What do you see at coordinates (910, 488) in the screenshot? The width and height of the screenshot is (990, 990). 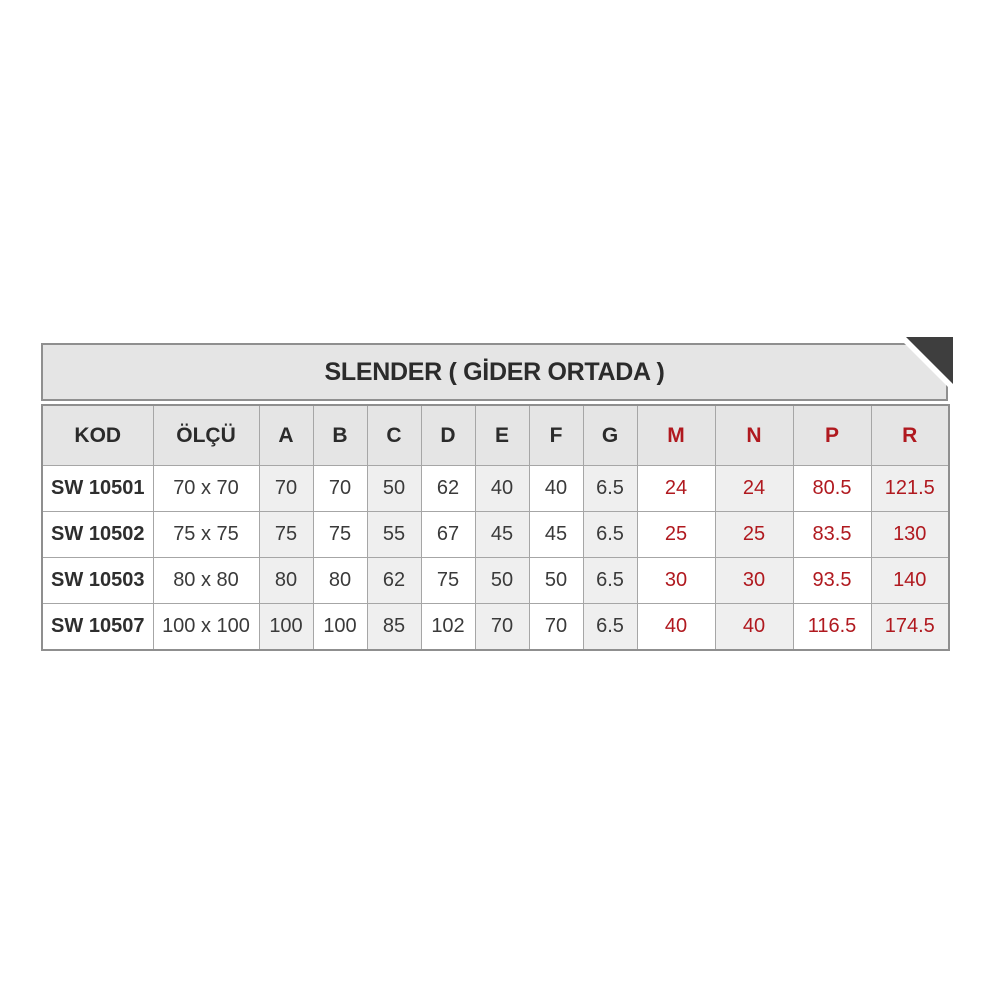 I see `table-cell: 121.5` at bounding box center [910, 488].